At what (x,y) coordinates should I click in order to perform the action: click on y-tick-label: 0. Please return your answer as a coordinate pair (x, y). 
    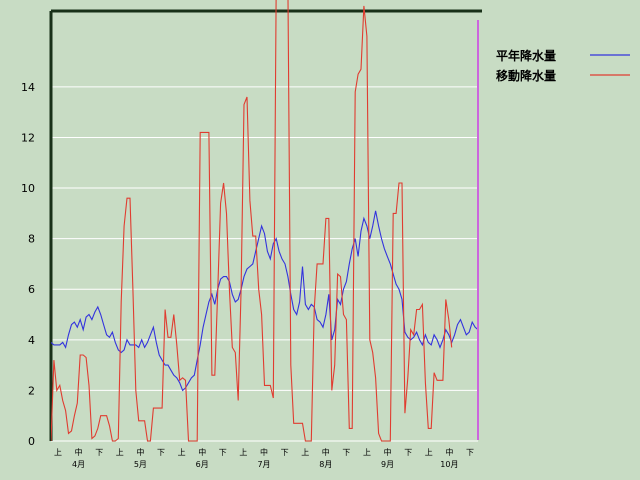
    Looking at the image, I should click on (31, 441).